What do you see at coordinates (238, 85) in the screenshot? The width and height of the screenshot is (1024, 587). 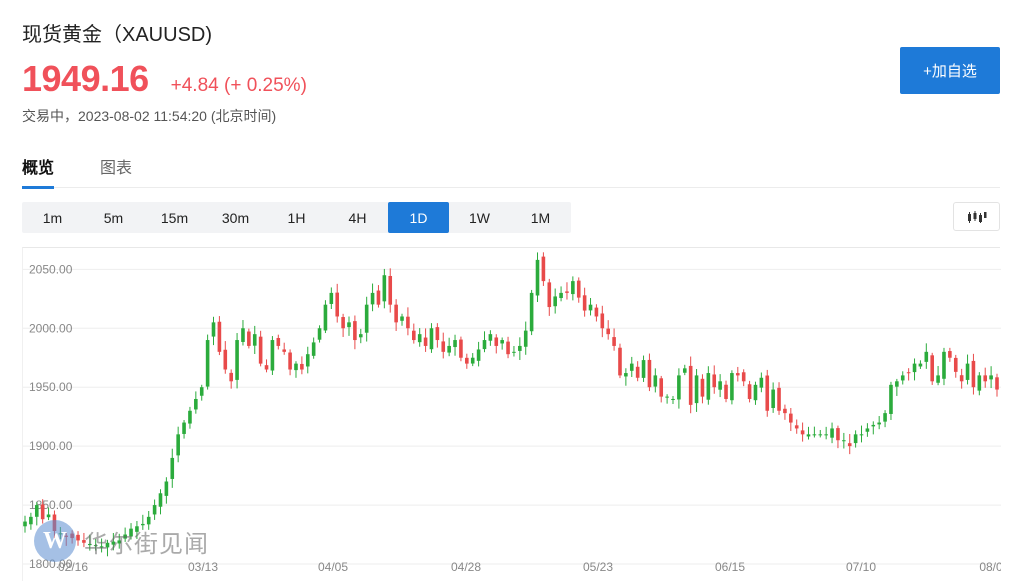 I see `price-change: +4.84 (+ 0.25%)` at bounding box center [238, 85].